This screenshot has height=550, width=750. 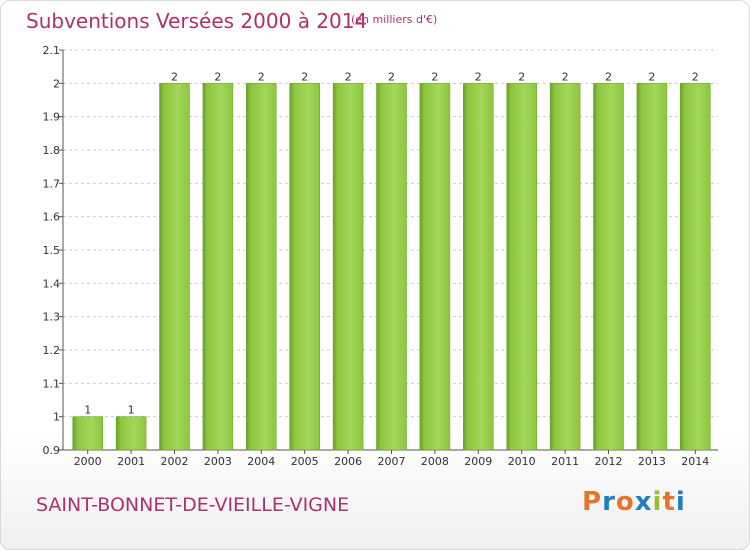 What do you see at coordinates (52, 50) in the screenshot?
I see `y-tick-label: 2.1` at bounding box center [52, 50].